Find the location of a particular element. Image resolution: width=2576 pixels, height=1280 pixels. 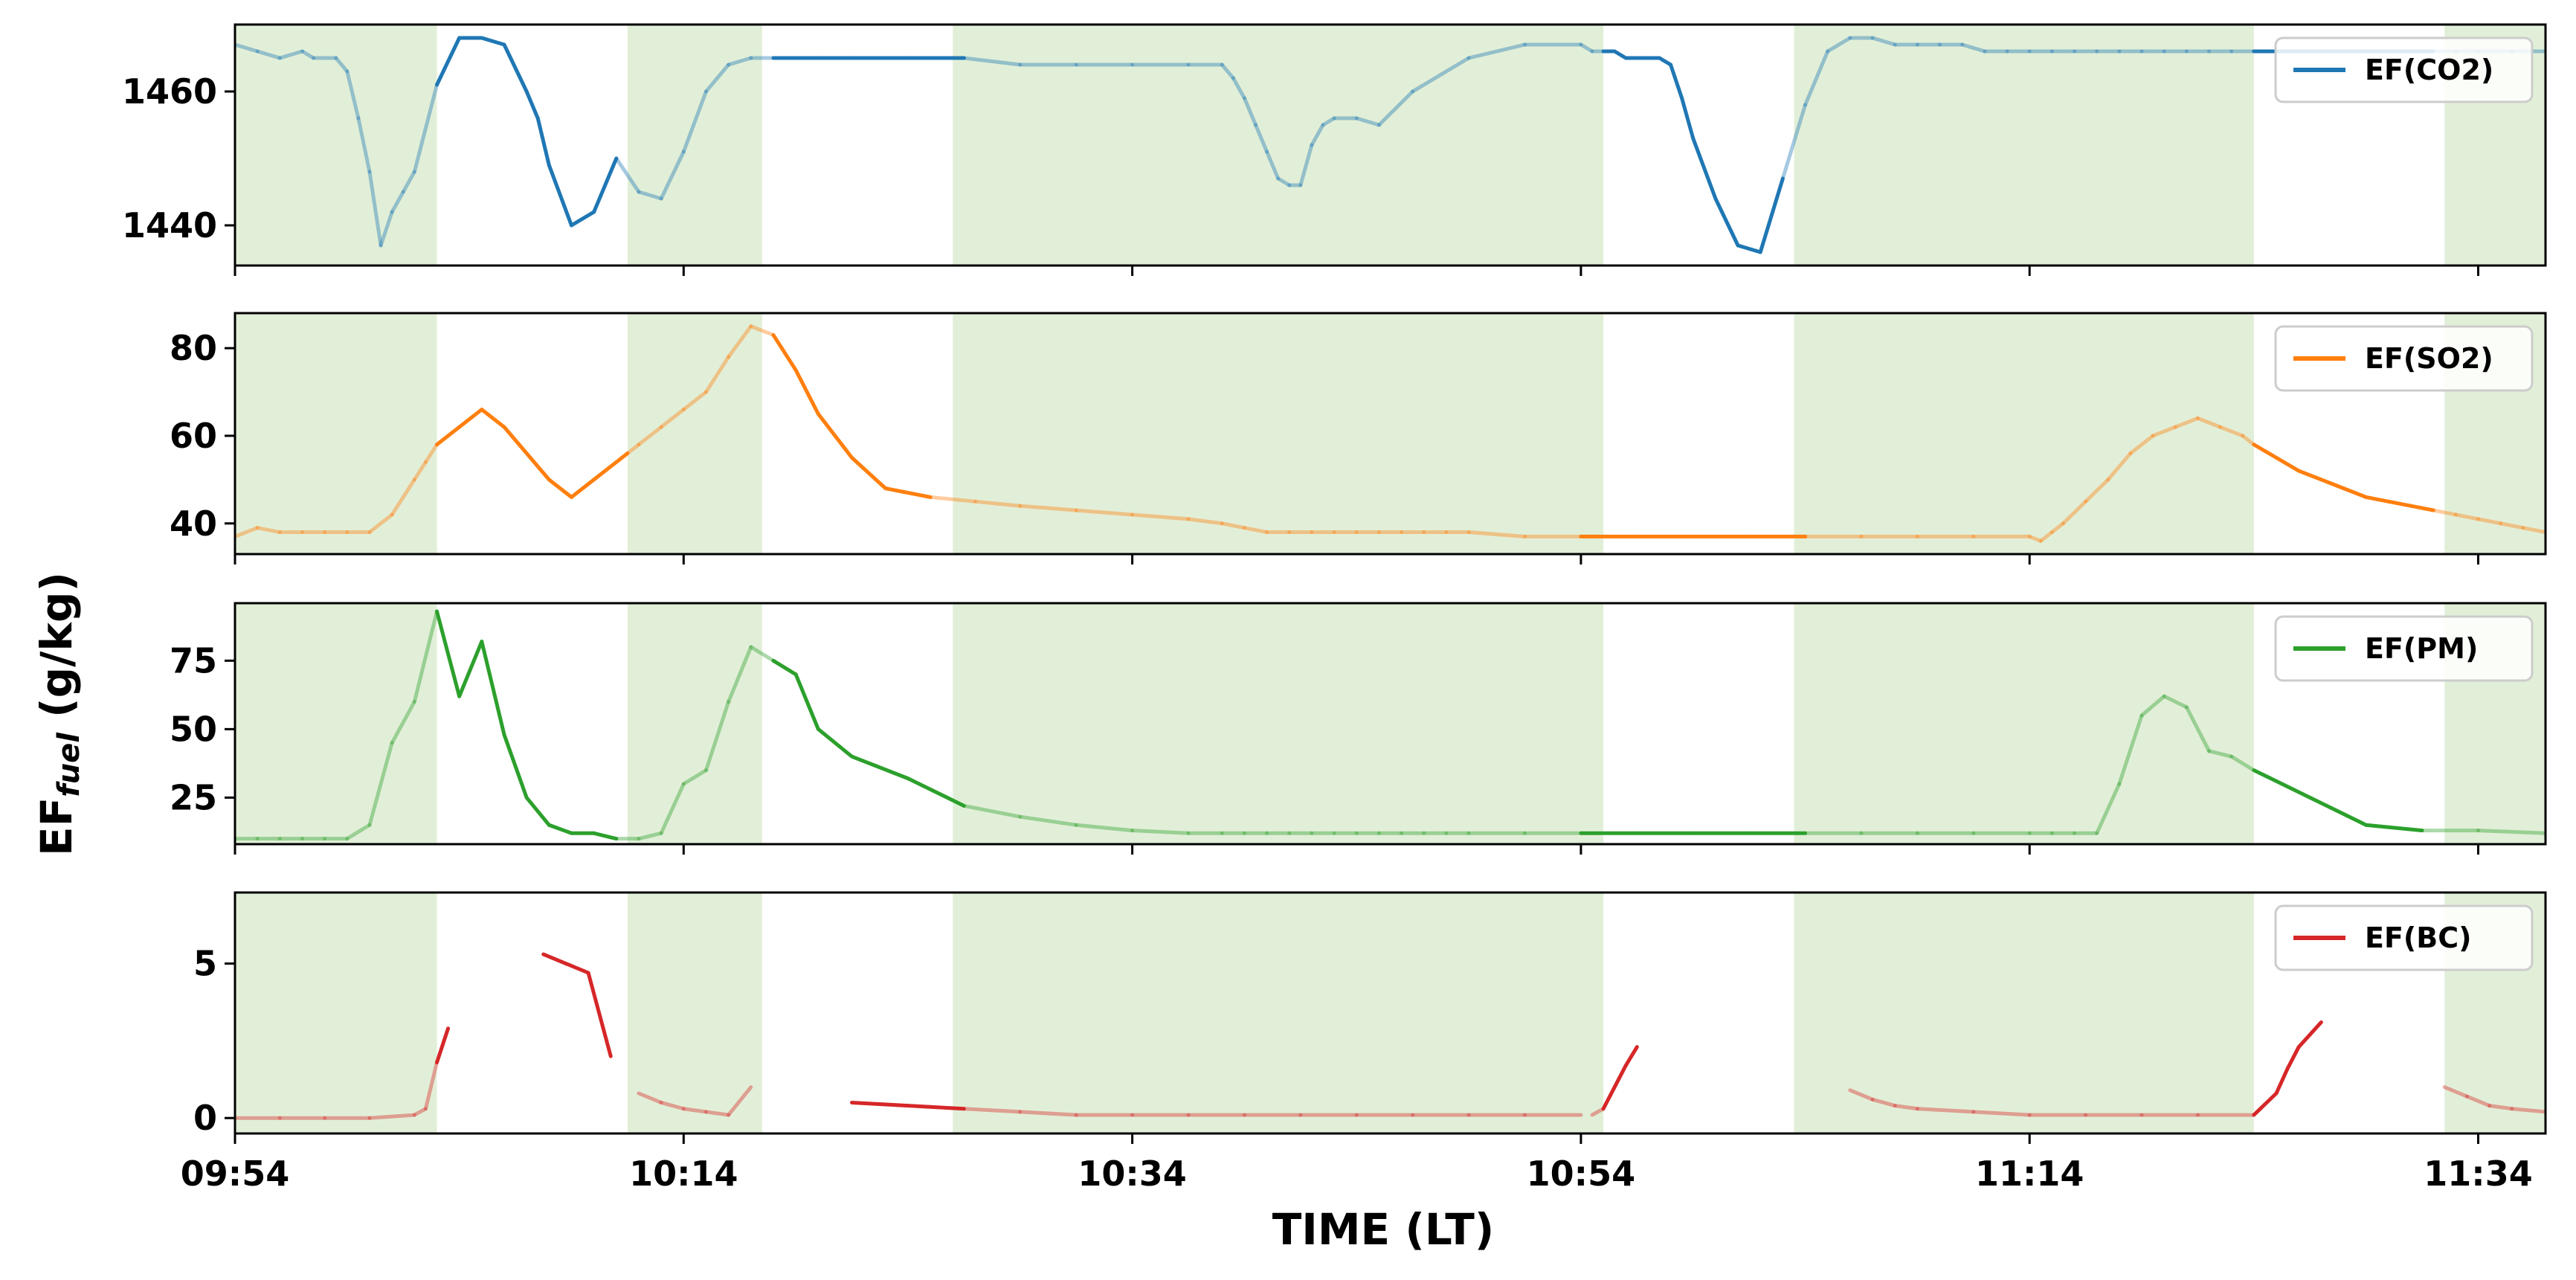

y-axis-label: EFfuel (g/kg) is located at coordinates (58, 714).